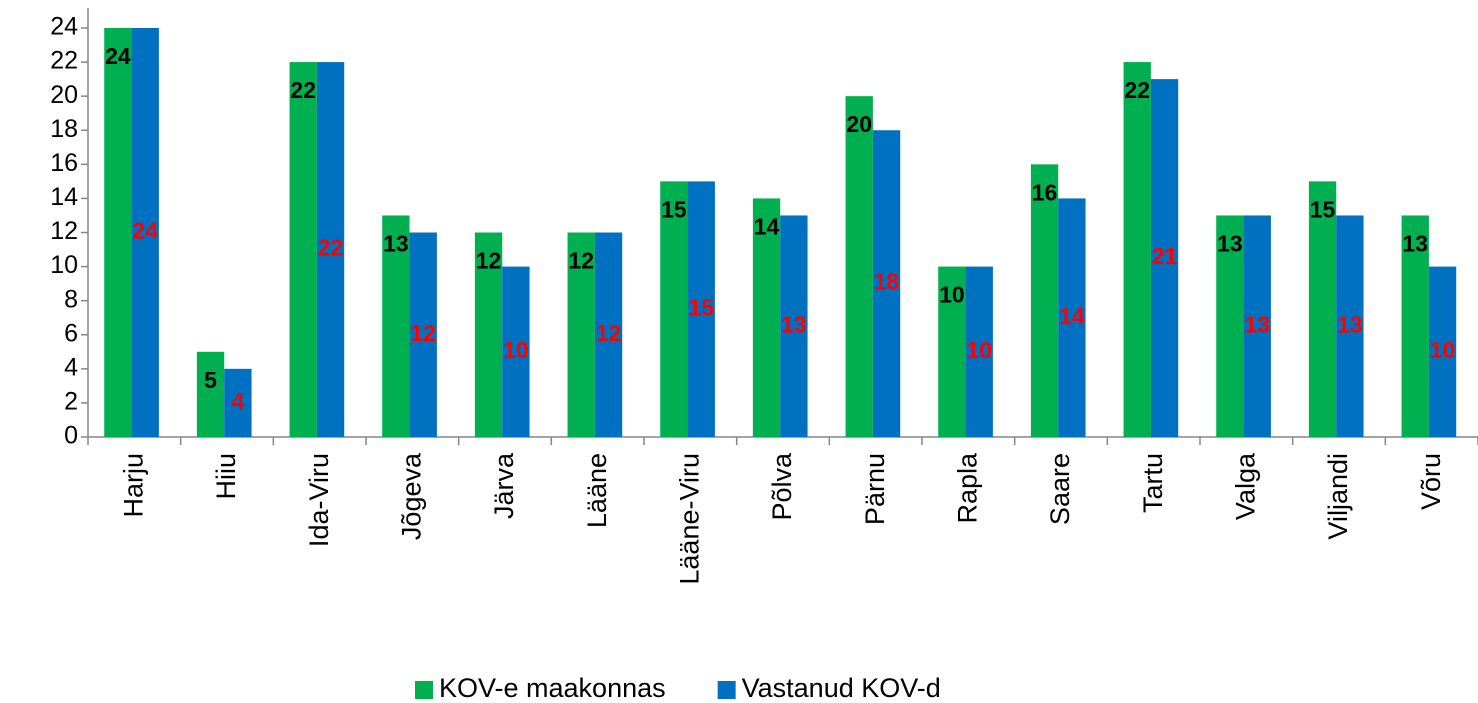 This screenshot has width=1478, height=703. Describe the element at coordinates (71, 333) in the screenshot. I see `y-tick-label: 6` at that location.